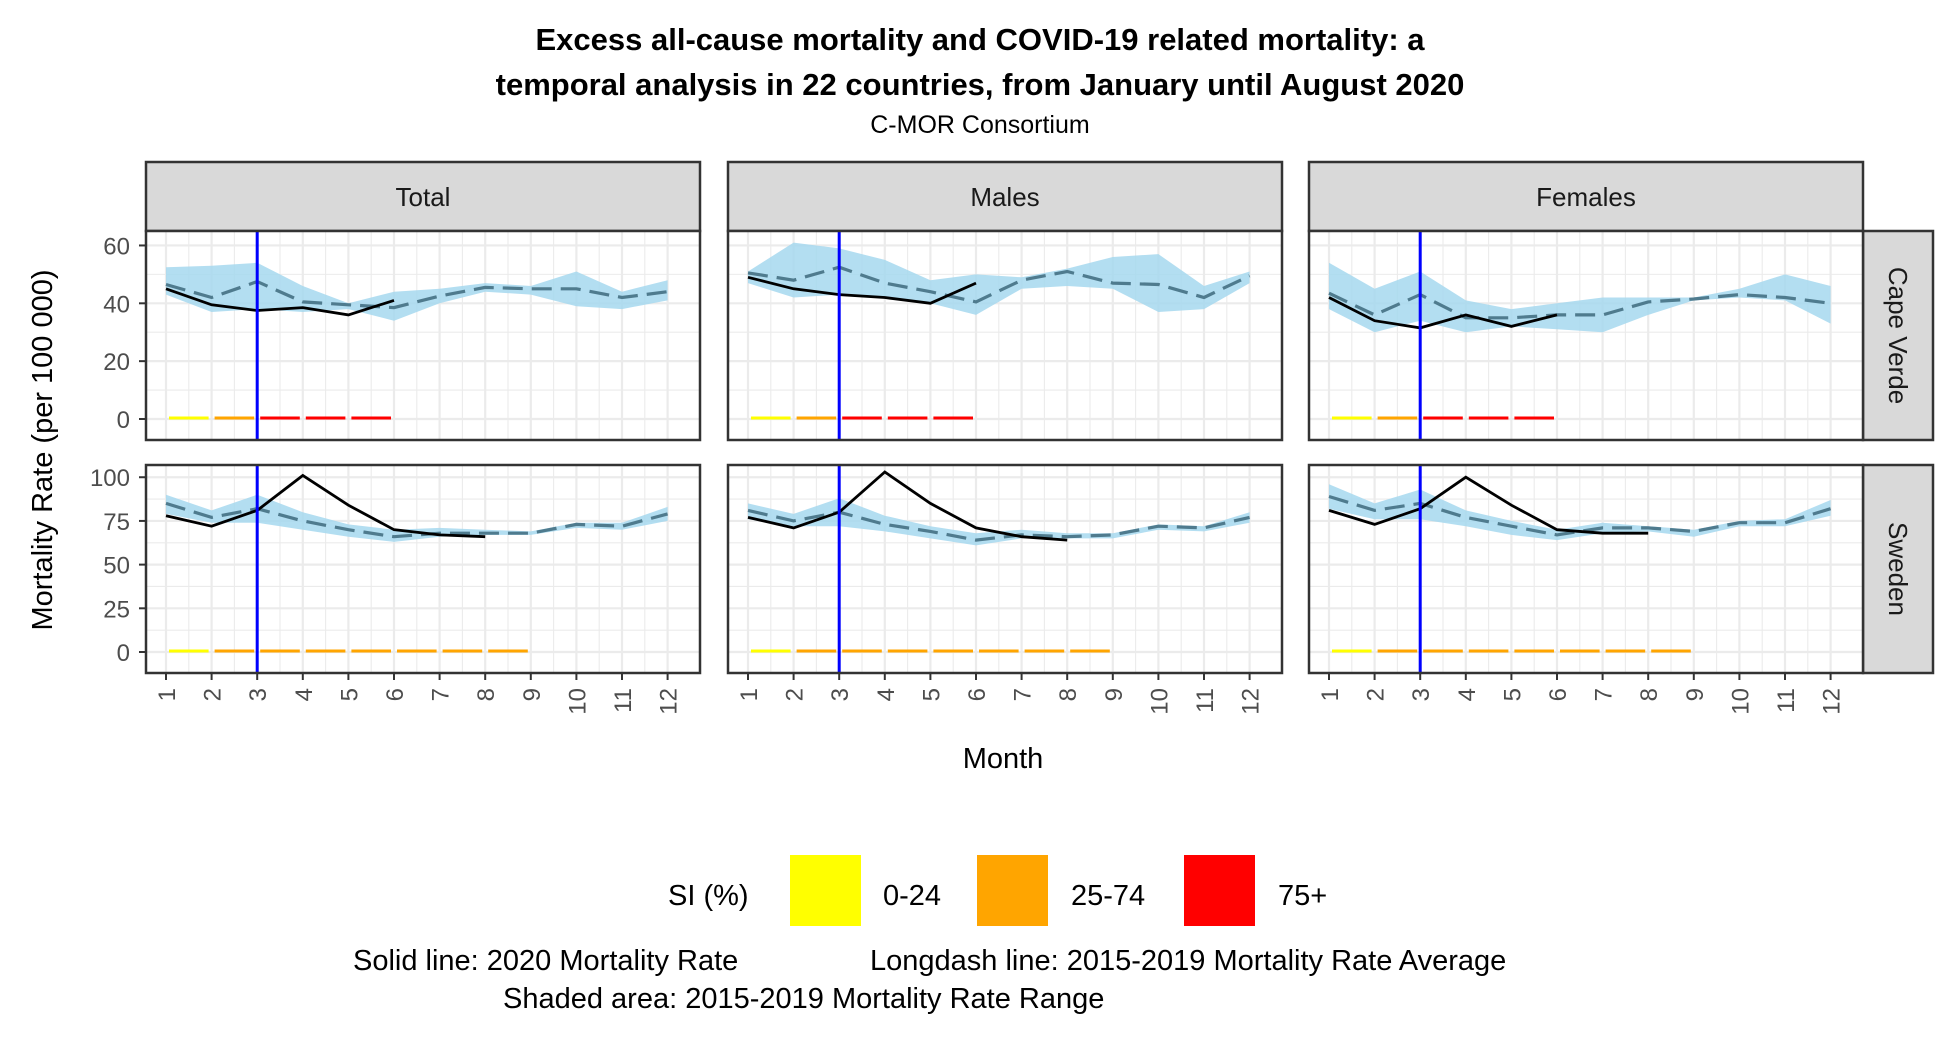 This screenshot has width=1948, height=1046. What do you see at coordinates (623, 700) in the screenshot?
I see `x-tick-label-total-11: 11` at bounding box center [623, 700].